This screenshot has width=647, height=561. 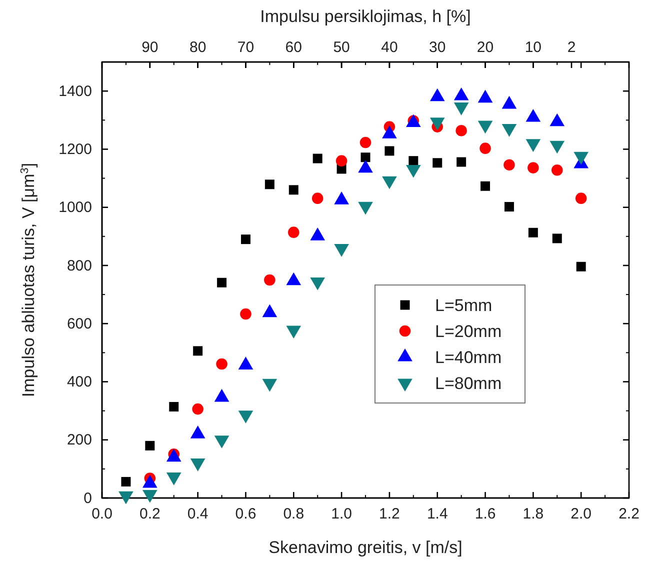 What do you see at coordinates (581, 514) in the screenshot?
I see `x-tick-label: 2.0` at bounding box center [581, 514].